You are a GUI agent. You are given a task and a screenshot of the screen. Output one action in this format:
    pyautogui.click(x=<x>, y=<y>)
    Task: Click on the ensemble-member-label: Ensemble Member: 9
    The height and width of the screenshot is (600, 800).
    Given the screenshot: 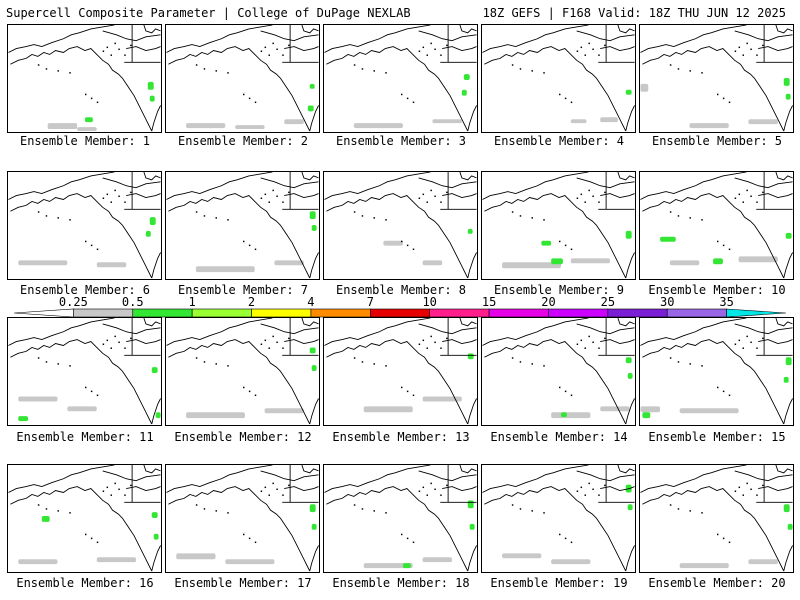 What is the action you would take?
    pyautogui.click(x=559, y=290)
    